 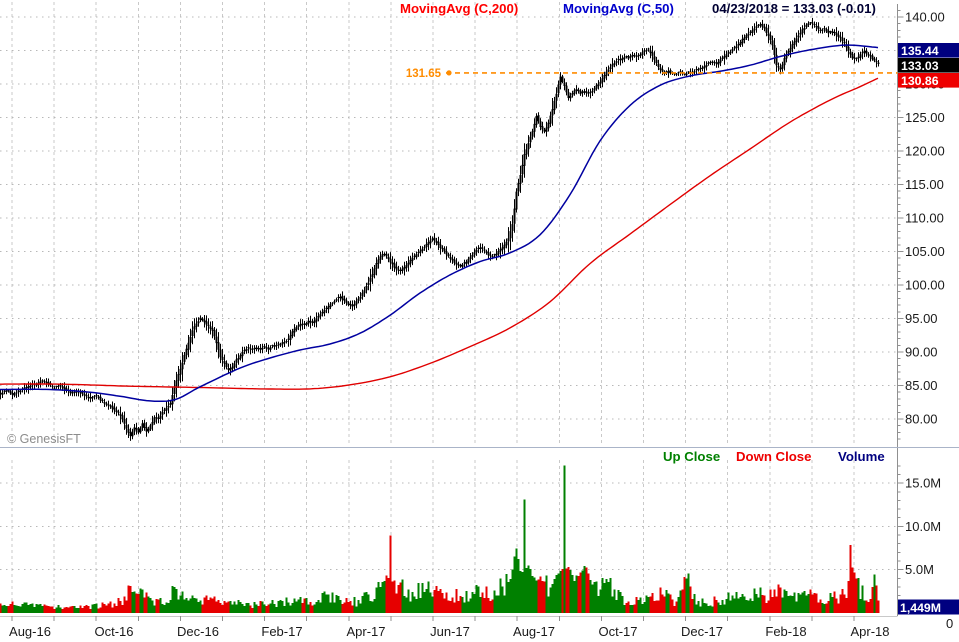 I want to click on volume-down-bars, so click(x=440, y=574).